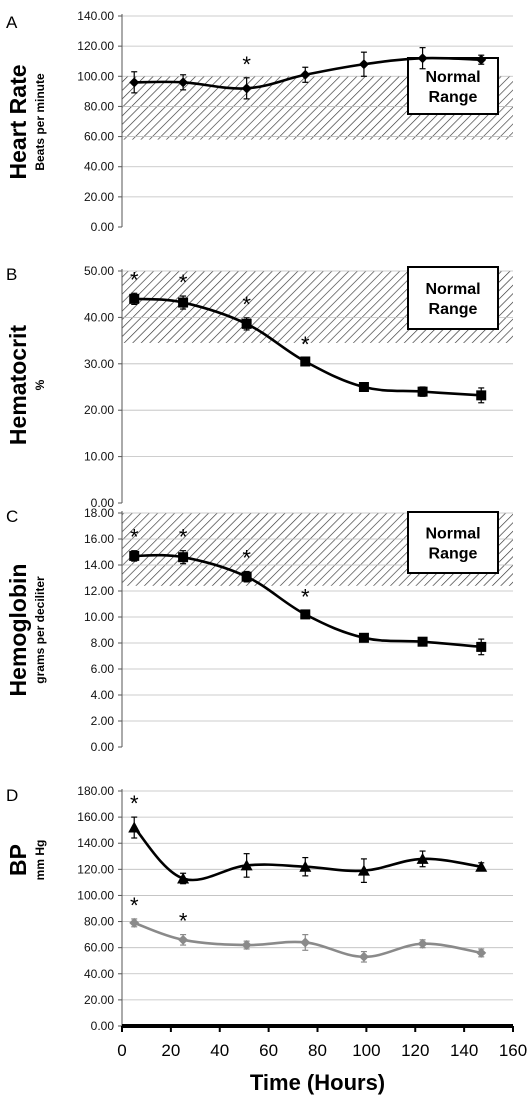  Describe the element at coordinates (18, 385) in the screenshot. I see `y-axis-label: Hematocrit` at that location.